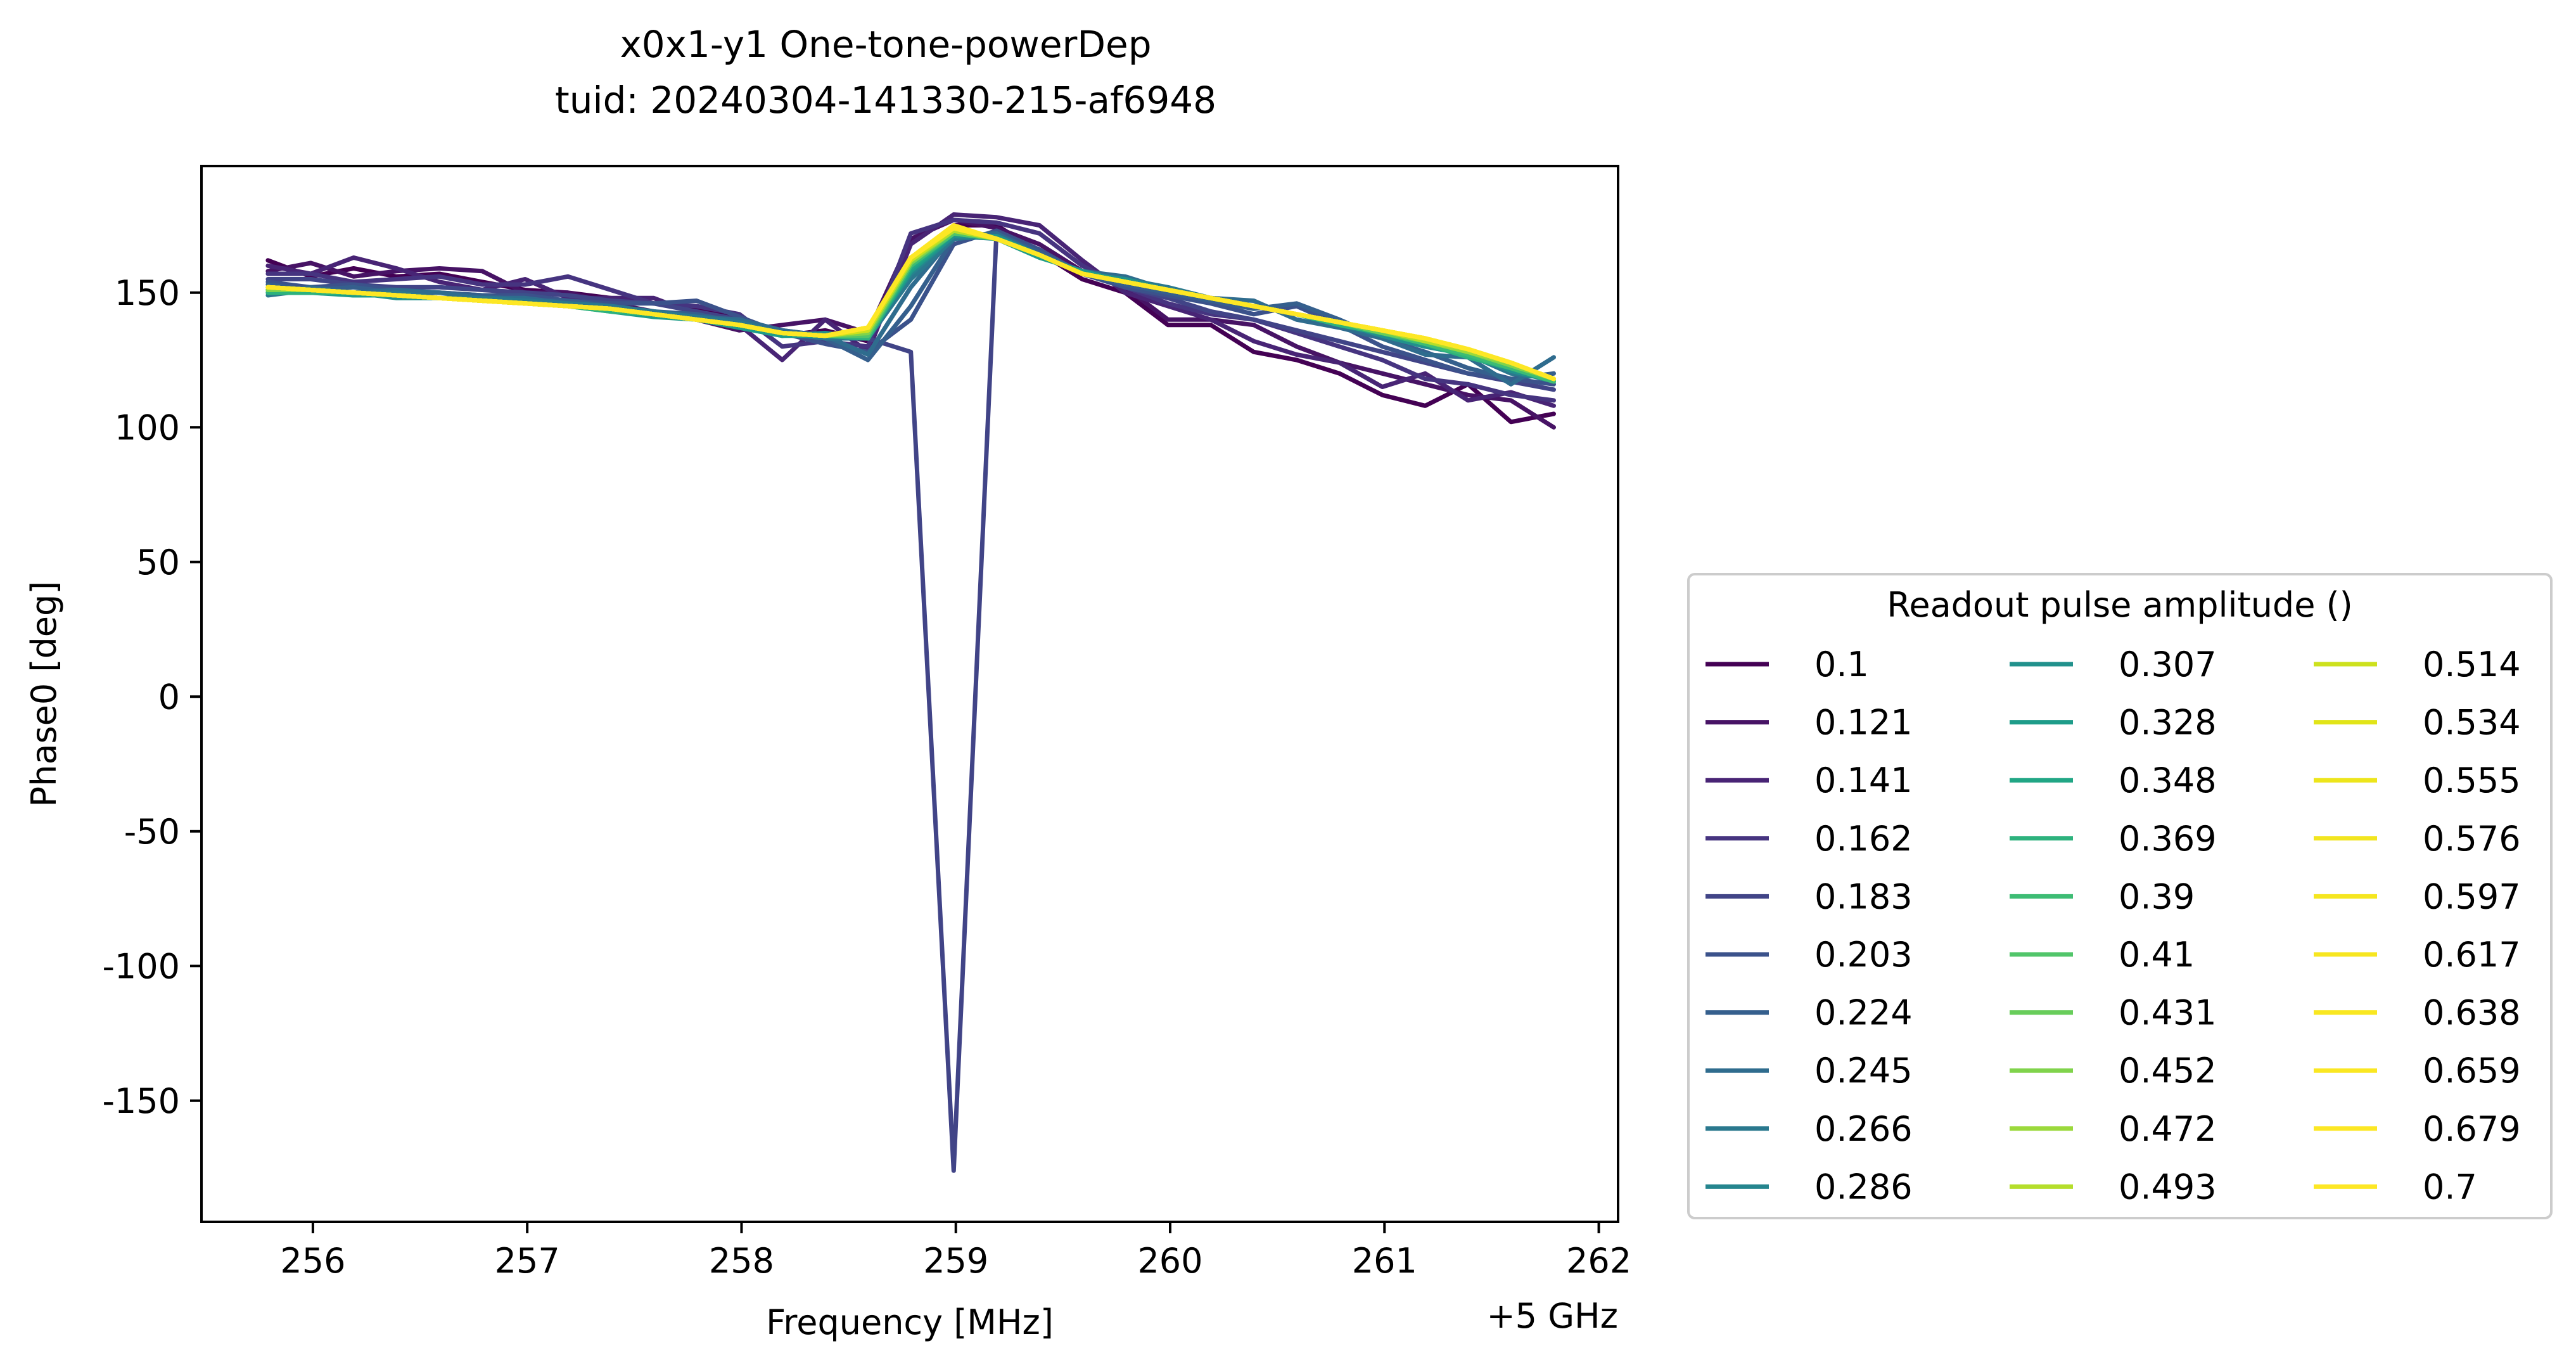  Describe the element at coordinates (1863, 839) in the screenshot. I see `legend-label: 0.162` at that location.